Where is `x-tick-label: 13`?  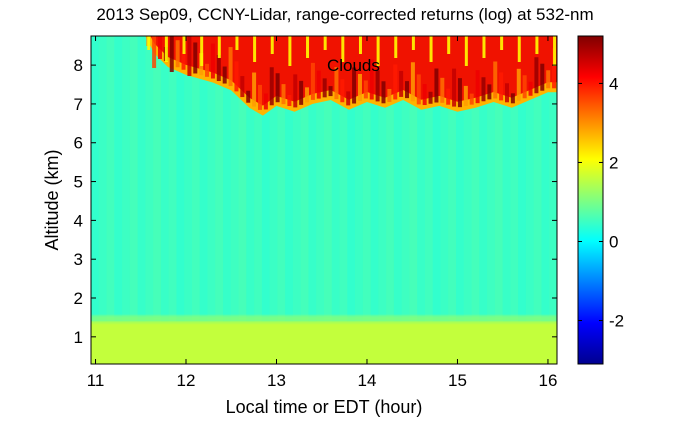 x-tick-label: 13 is located at coordinates (276, 380).